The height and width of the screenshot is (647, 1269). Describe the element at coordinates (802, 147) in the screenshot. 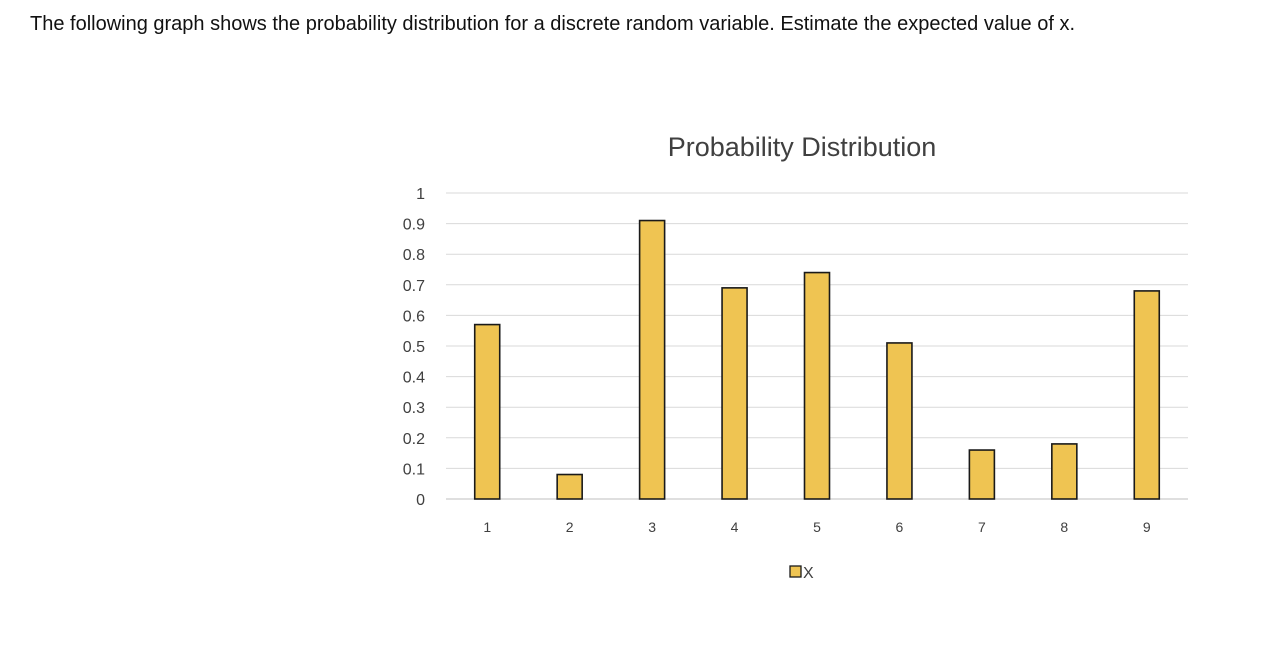

I see `chart-title: Probability Distribution` at that location.